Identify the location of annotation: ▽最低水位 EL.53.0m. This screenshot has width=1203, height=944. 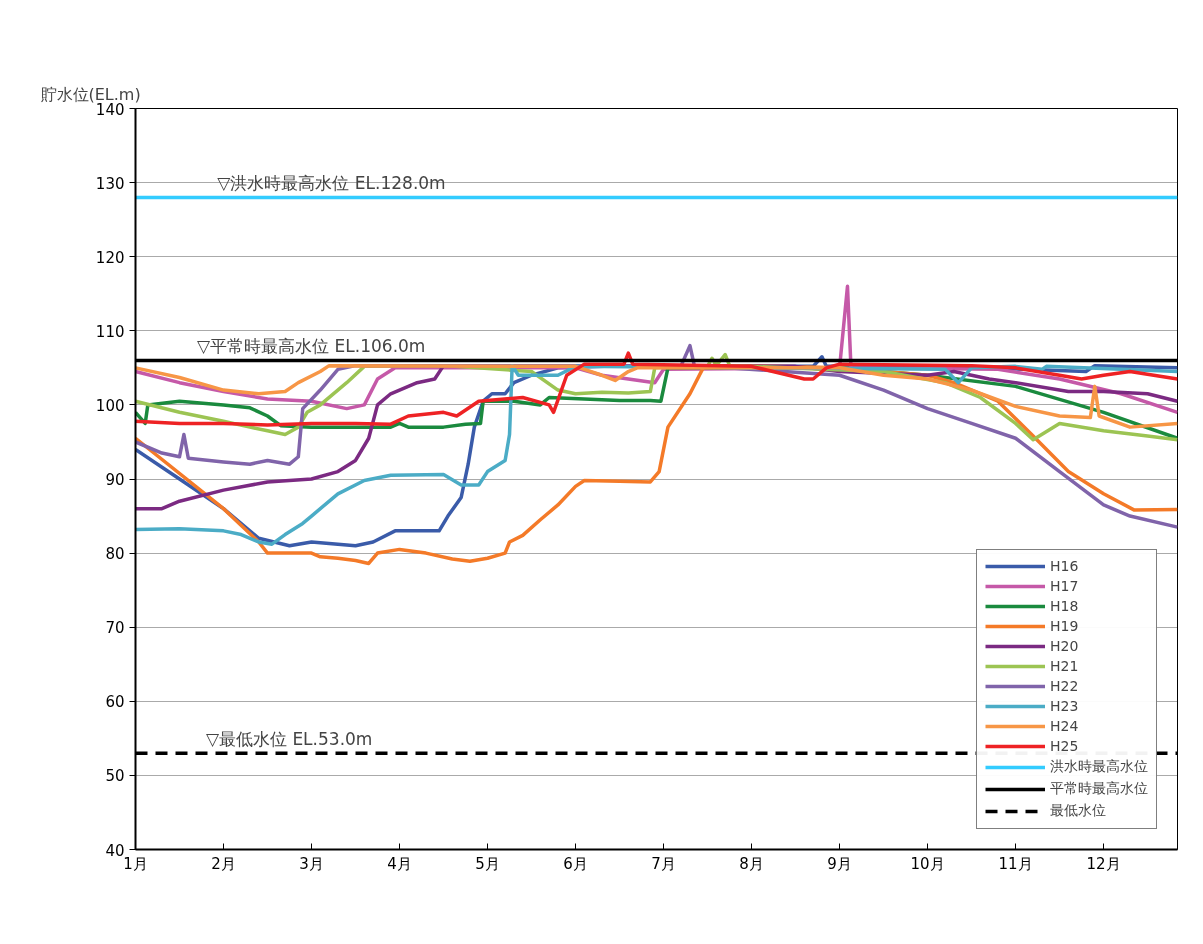
(289, 739).